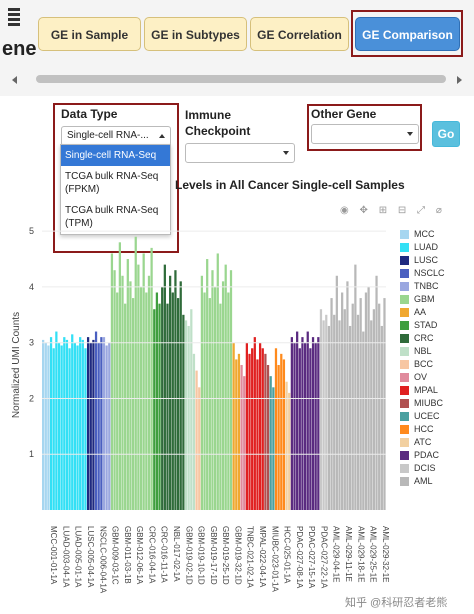 This screenshot has height=614, width=474. What do you see at coordinates (14, 80) in the screenshot?
I see `scroll-left-icon` at bounding box center [14, 80].